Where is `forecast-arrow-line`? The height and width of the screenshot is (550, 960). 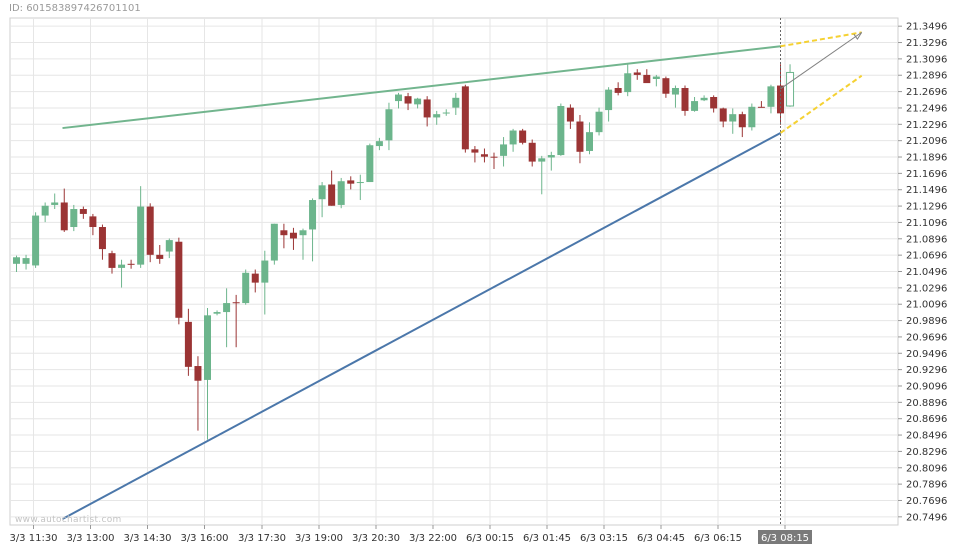
forecast-arrow-line is located at coordinates (821, 60).